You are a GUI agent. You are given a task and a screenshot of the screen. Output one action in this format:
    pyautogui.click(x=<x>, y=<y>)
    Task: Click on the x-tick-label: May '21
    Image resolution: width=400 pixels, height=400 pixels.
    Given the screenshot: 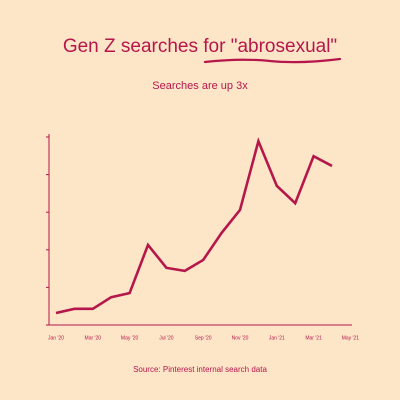 What is the action you would take?
    pyautogui.click(x=351, y=338)
    